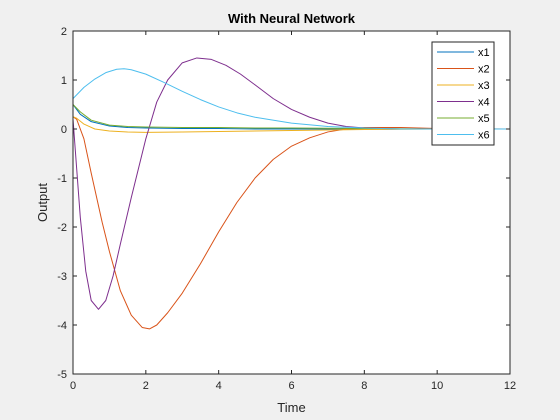 The height and width of the screenshot is (420, 560). Describe the element at coordinates (62, 179) in the screenshot. I see `y-tick-label: -1` at that location.